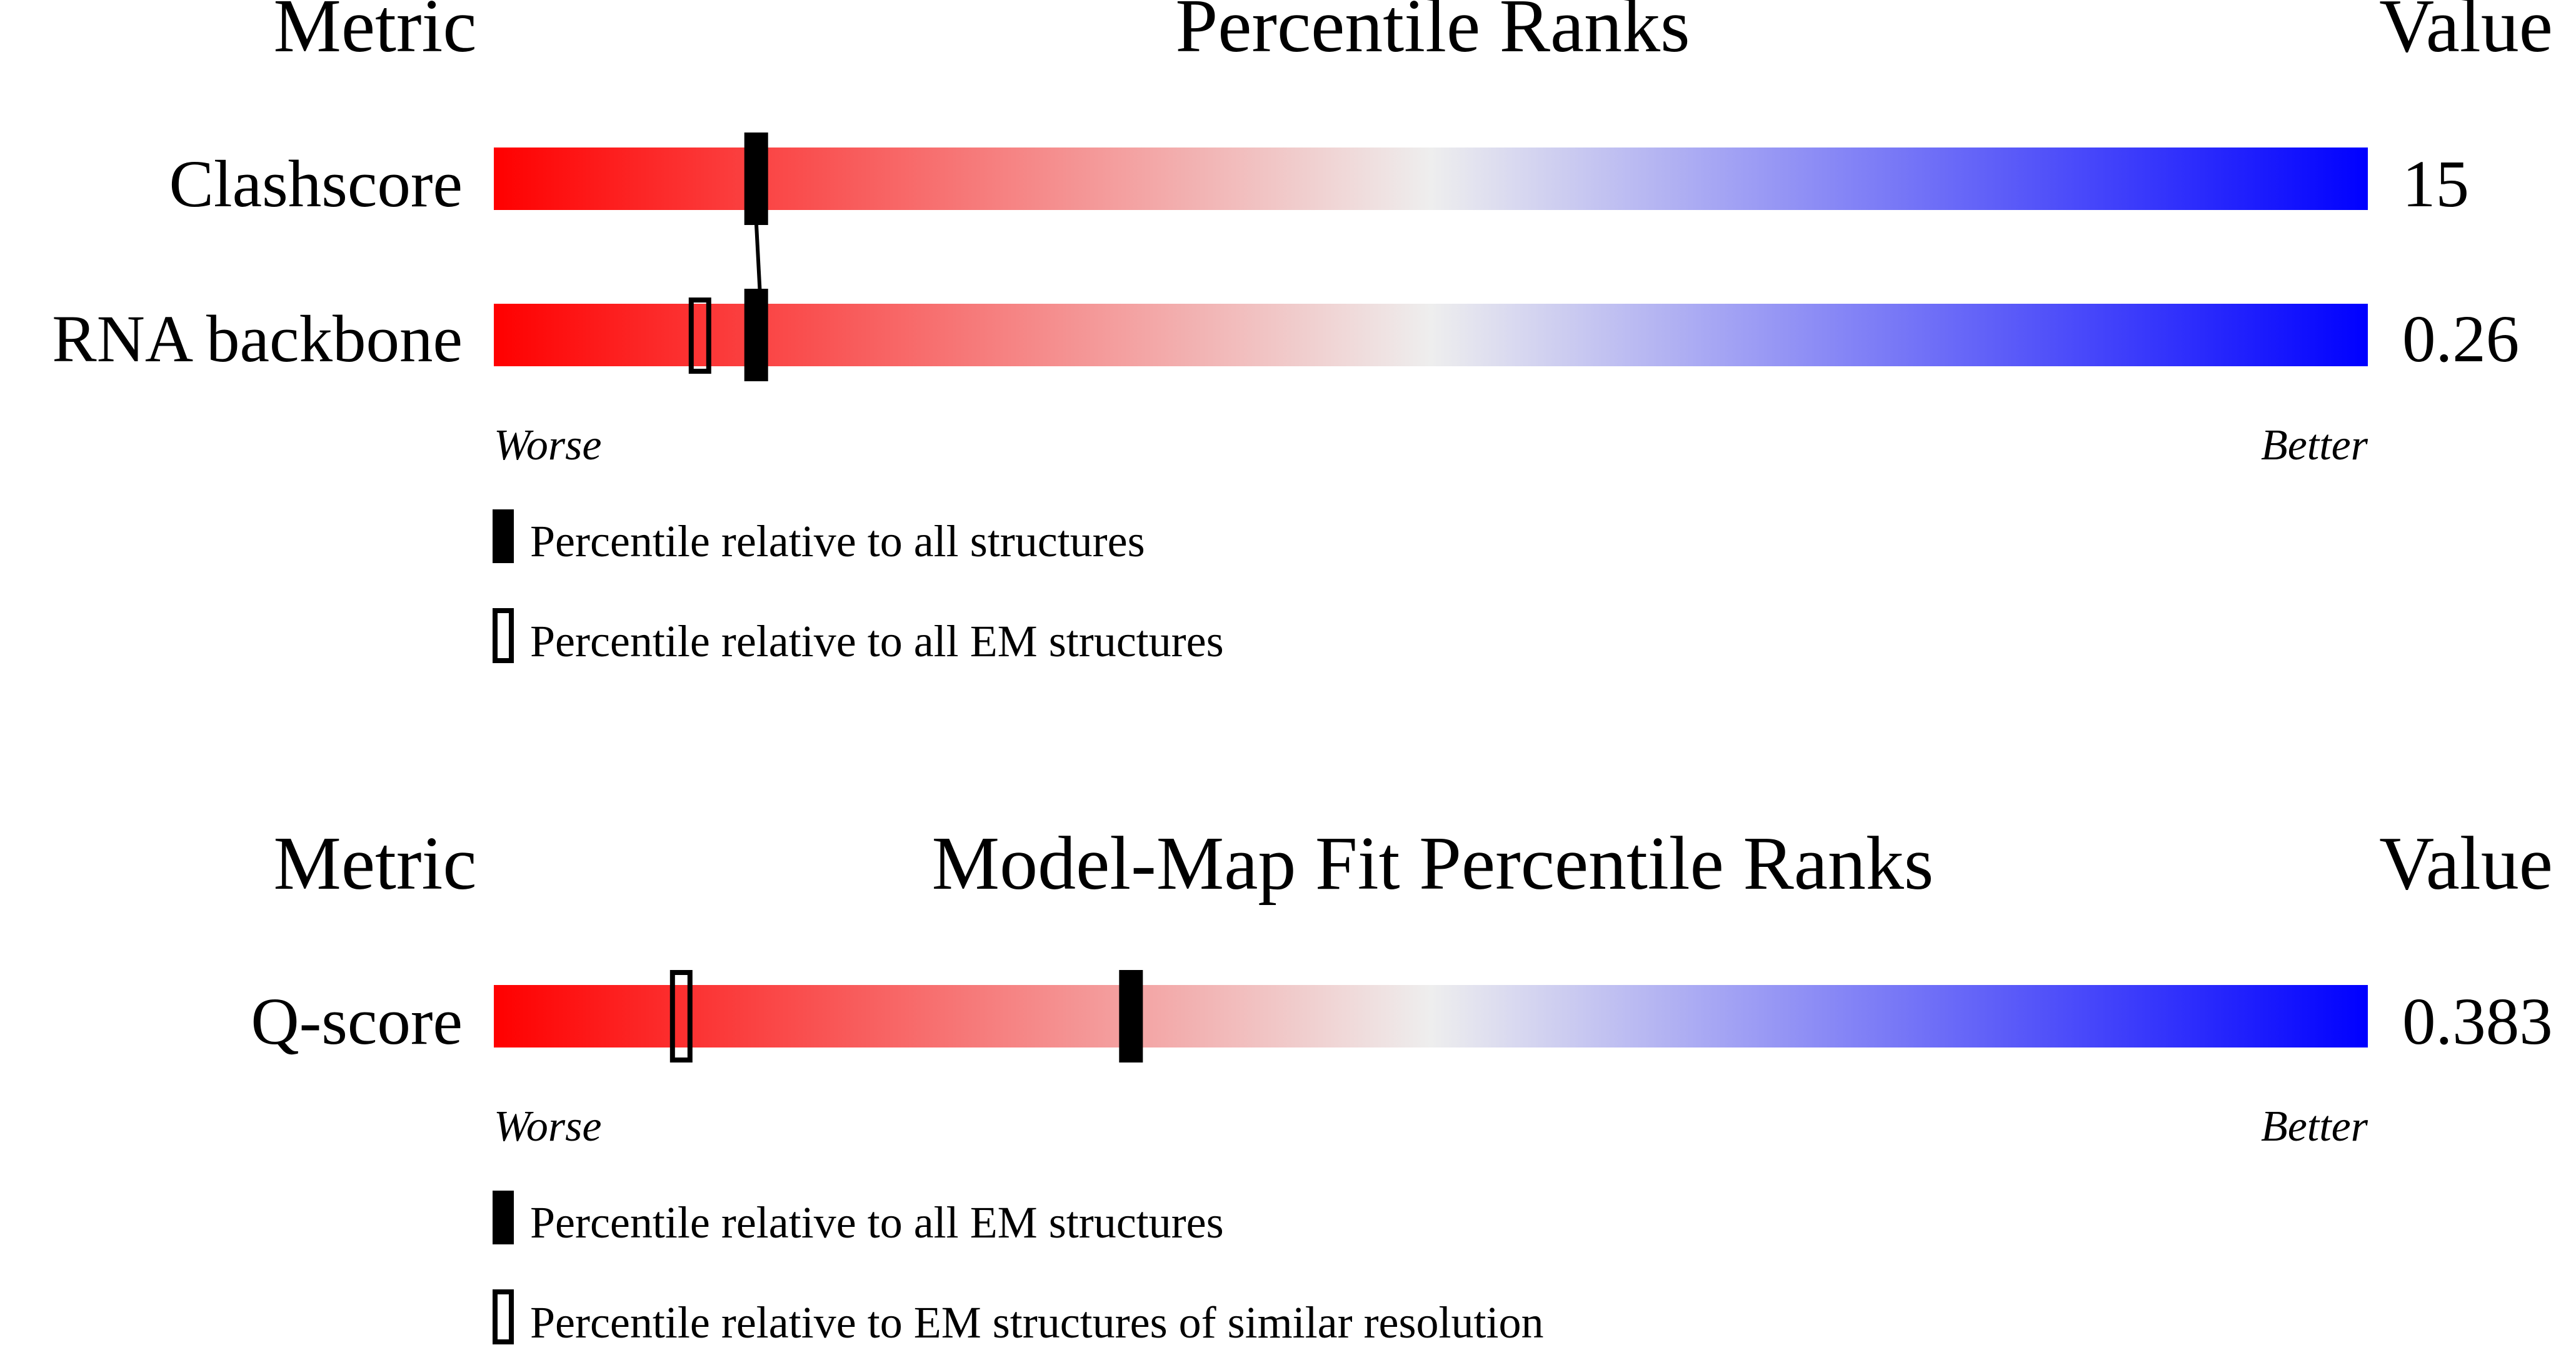  What do you see at coordinates (758, 257) in the screenshot?
I see `marker-connector-line` at bounding box center [758, 257].